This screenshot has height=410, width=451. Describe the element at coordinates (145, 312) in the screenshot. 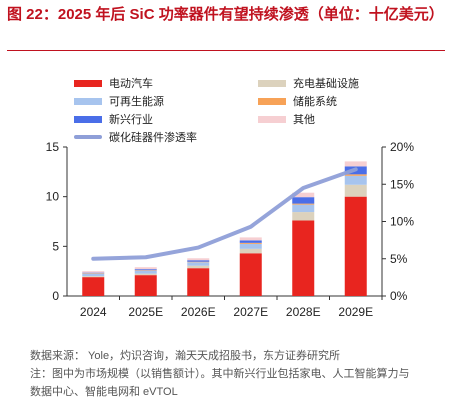

I see `x-tick-label: 2025E` at that location.